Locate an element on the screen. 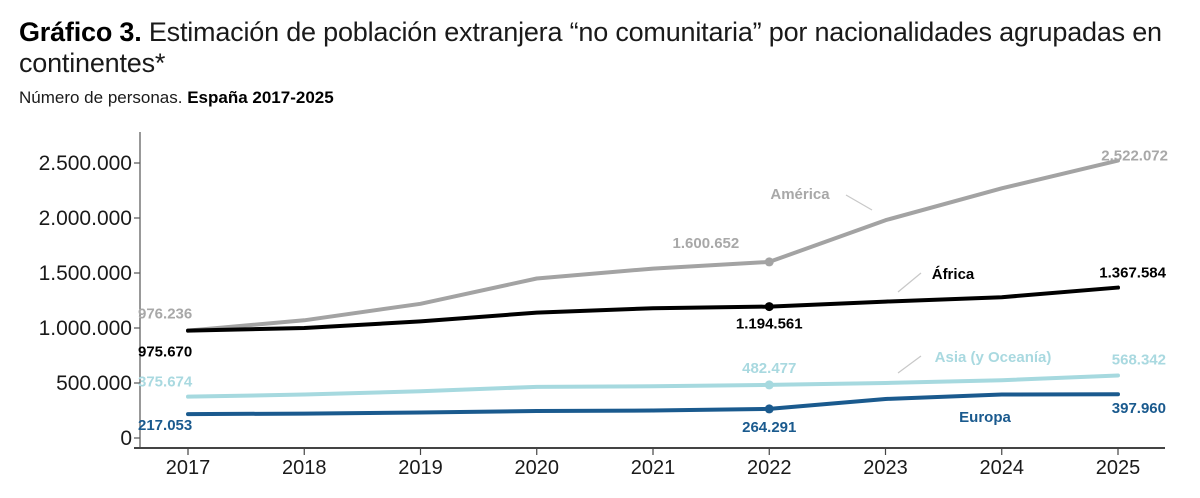 The image size is (1200, 498). data-label: 264.291 is located at coordinates (769, 427).